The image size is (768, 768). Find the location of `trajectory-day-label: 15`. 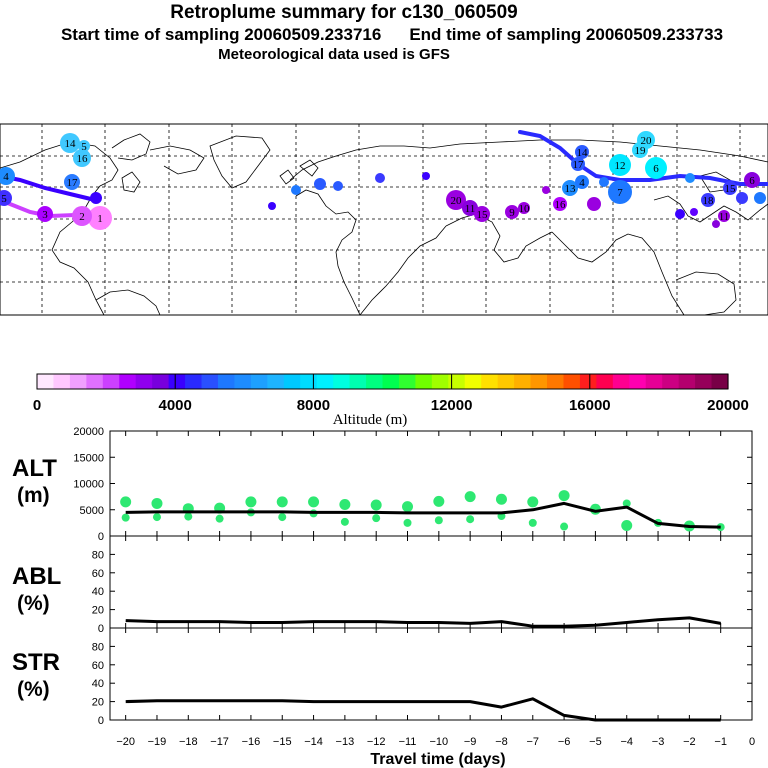

trajectory-day-label: 15 is located at coordinates (731, 189).